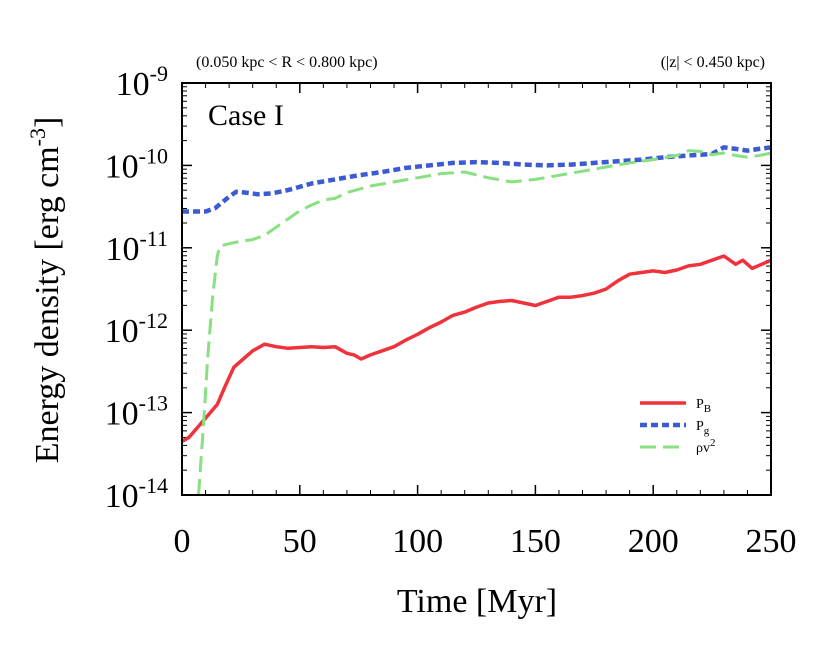  Describe the element at coordinates (246, 115) in the screenshot. I see `case-annotation: Case I` at that location.